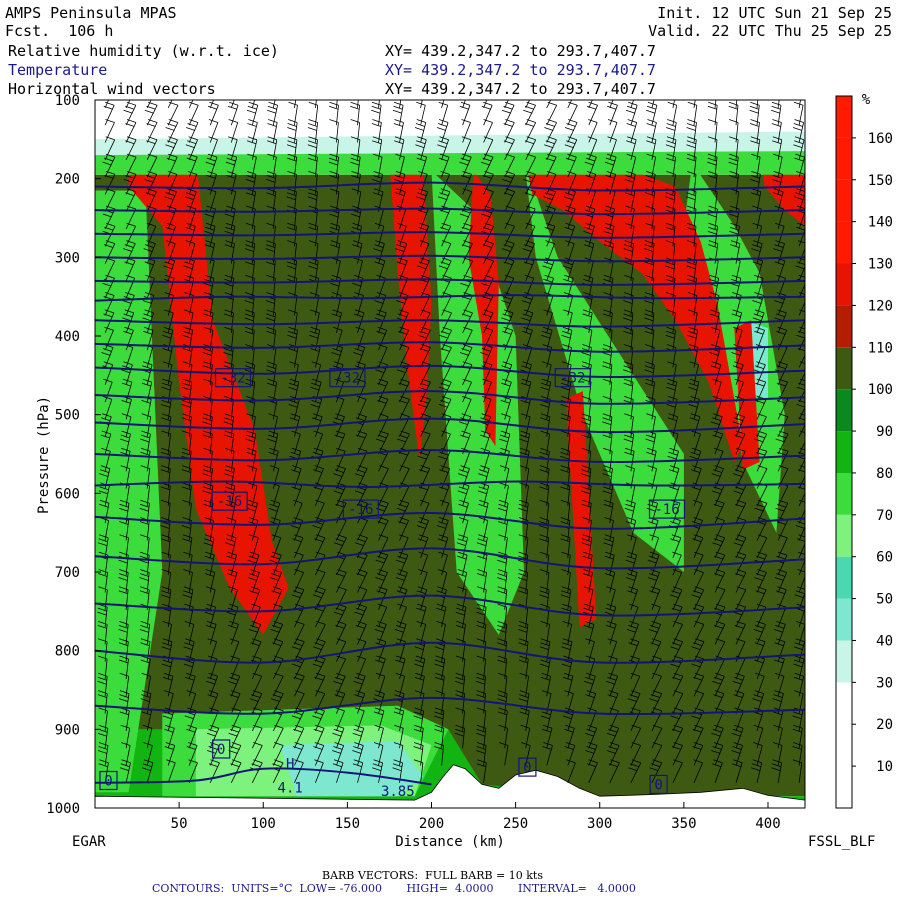 The image size is (900, 900). I want to click on colorbar-tick-label-15: 160, so click(880, 139).